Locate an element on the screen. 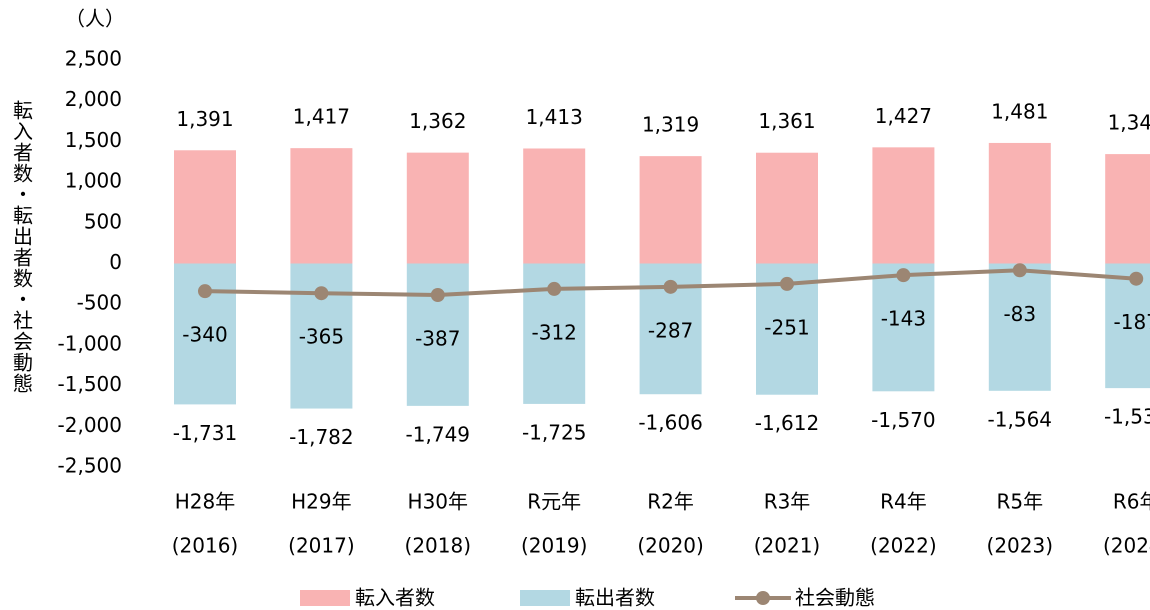 The width and height of the screenshot is (1150, 610). data-label: 1,391 is located at coordinates (204, 119).